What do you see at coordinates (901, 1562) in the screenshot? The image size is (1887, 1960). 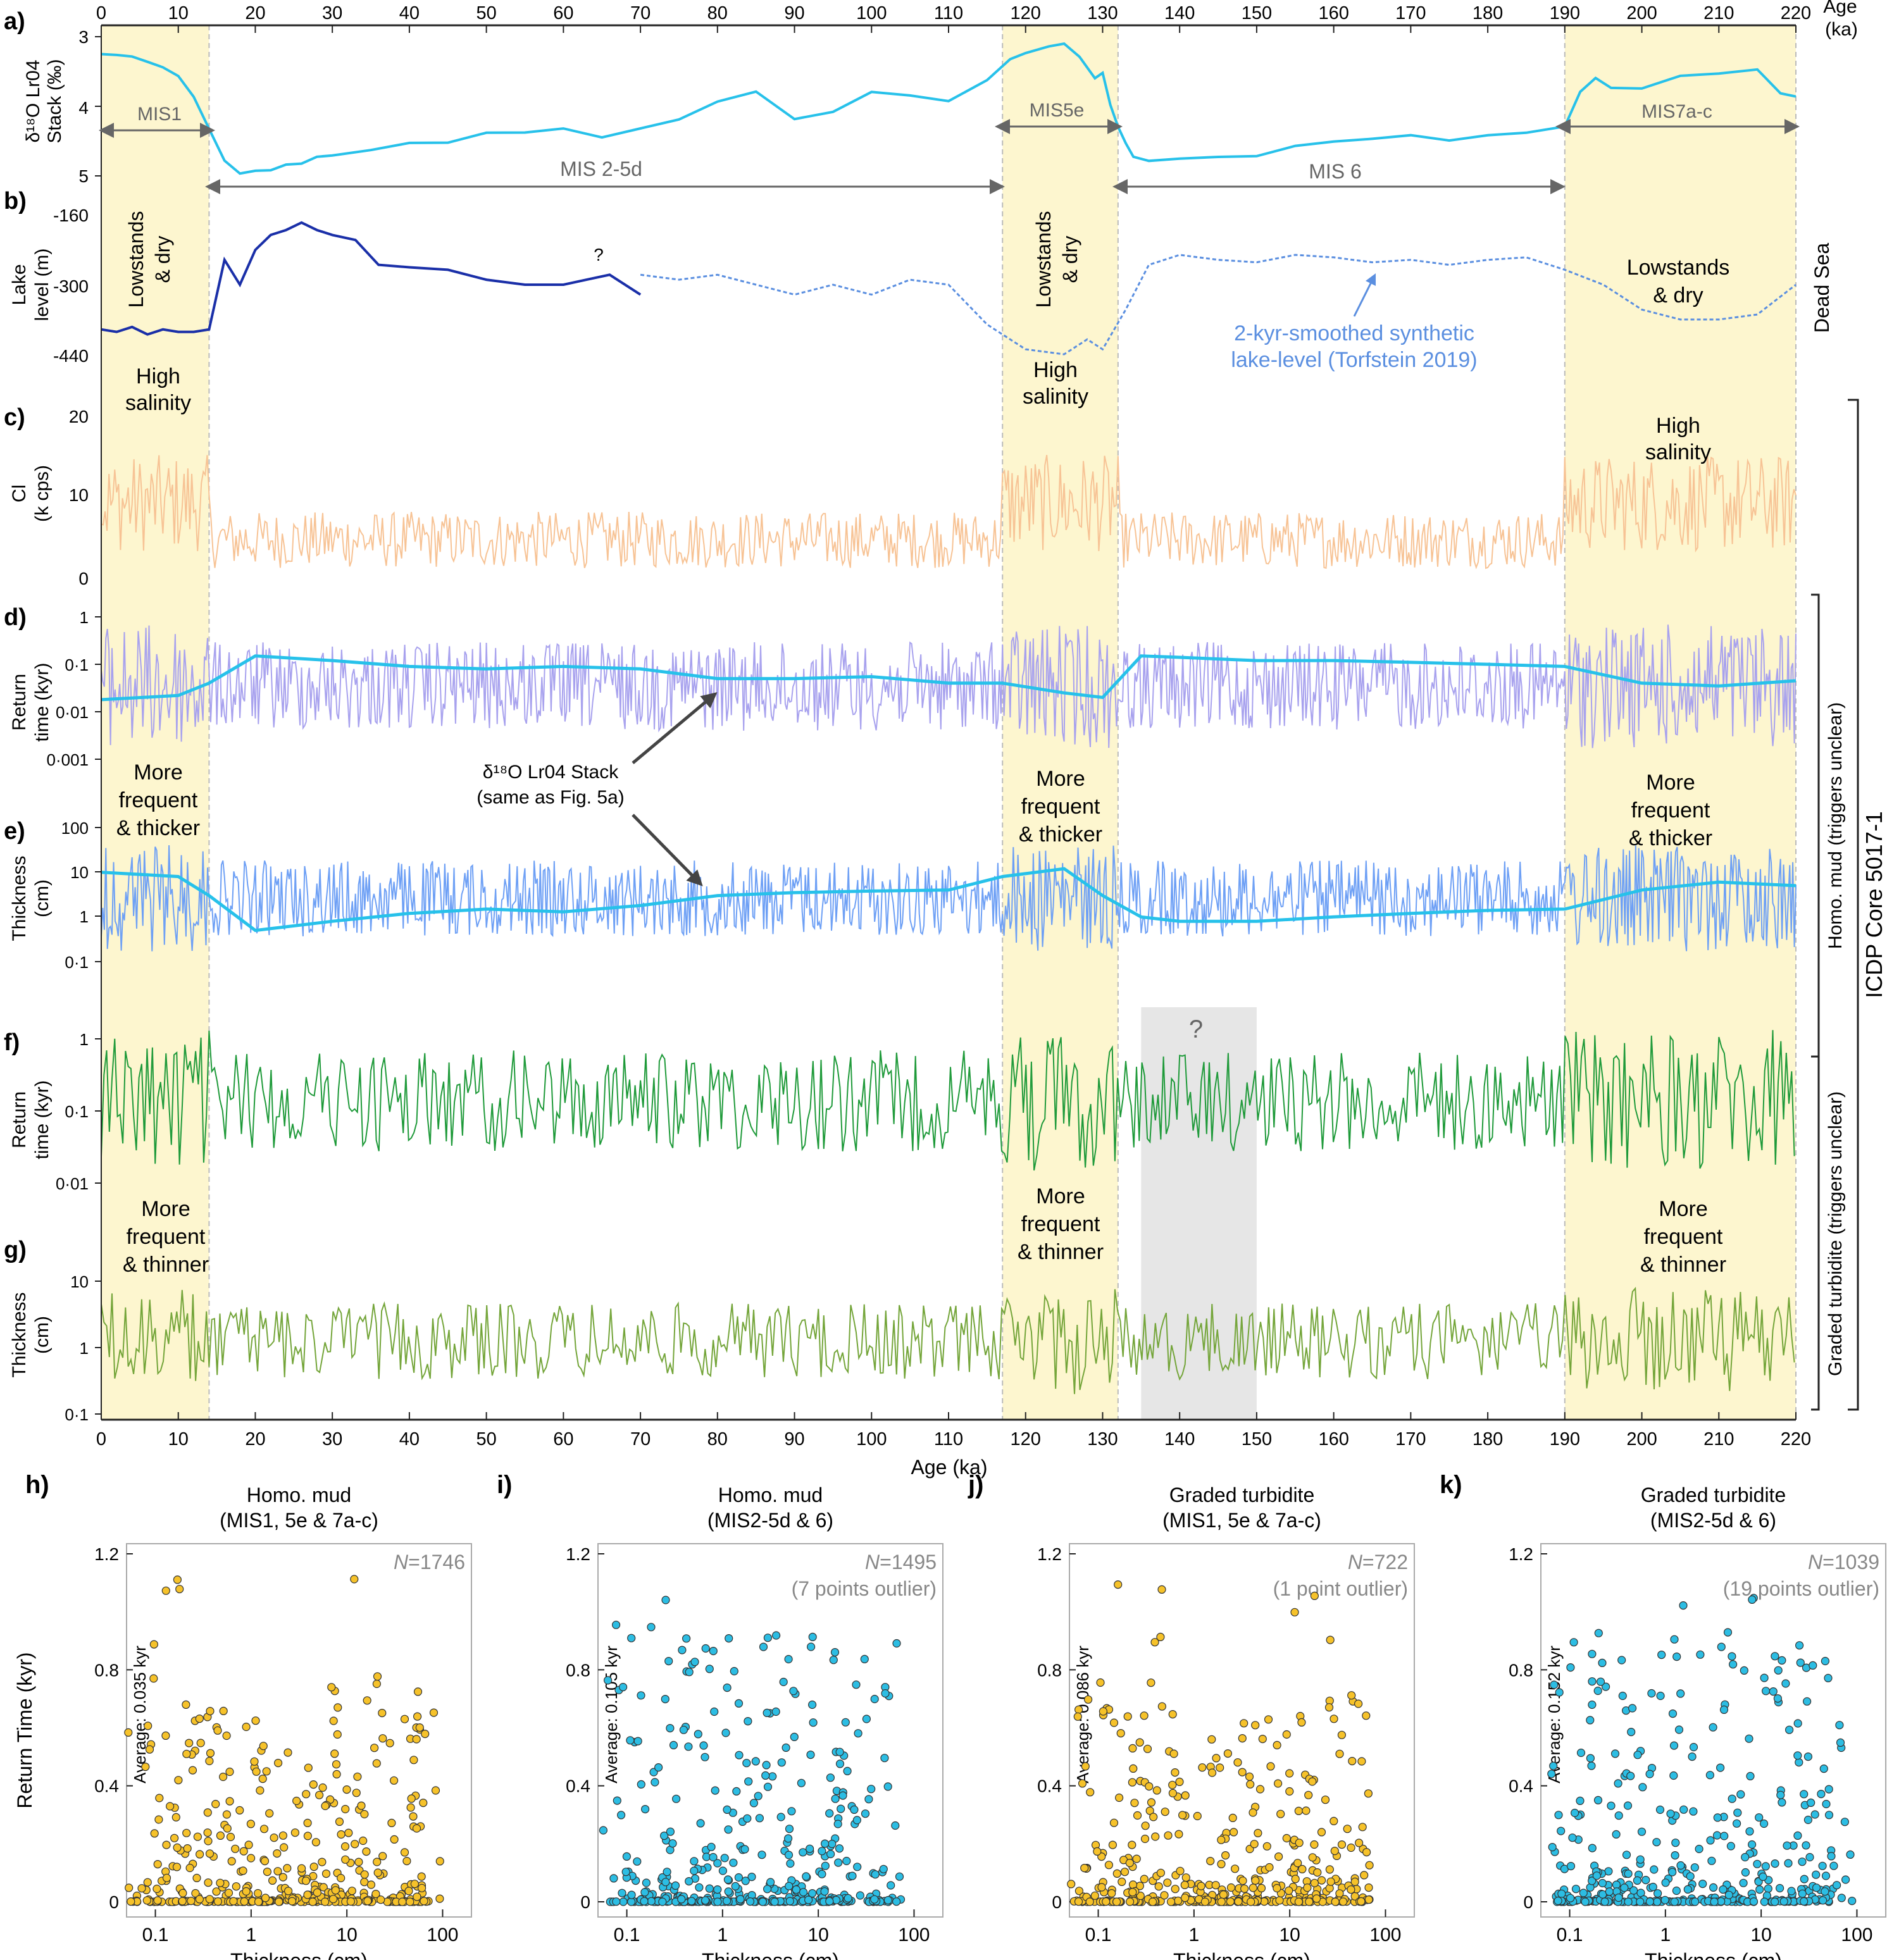 I see `scatter-n: N=1495` at bounding box center [901, 1562].